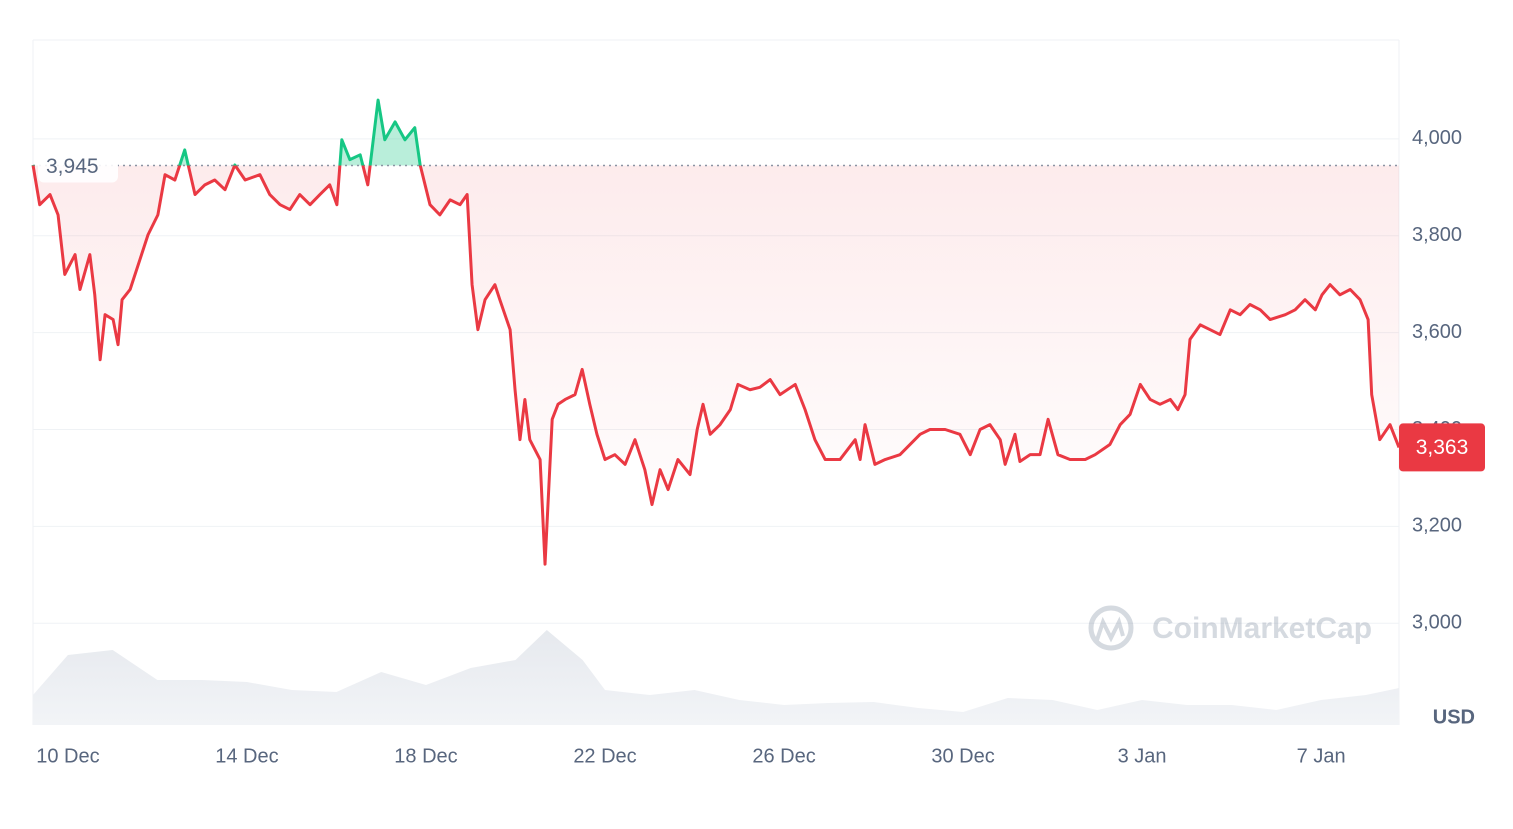 The image size is (1513, 829). What do you see at coordinates (1262, 628) in the screenshot?
I see `watermark-text: CoinMarketCap` at bounding box center [1262, 628].